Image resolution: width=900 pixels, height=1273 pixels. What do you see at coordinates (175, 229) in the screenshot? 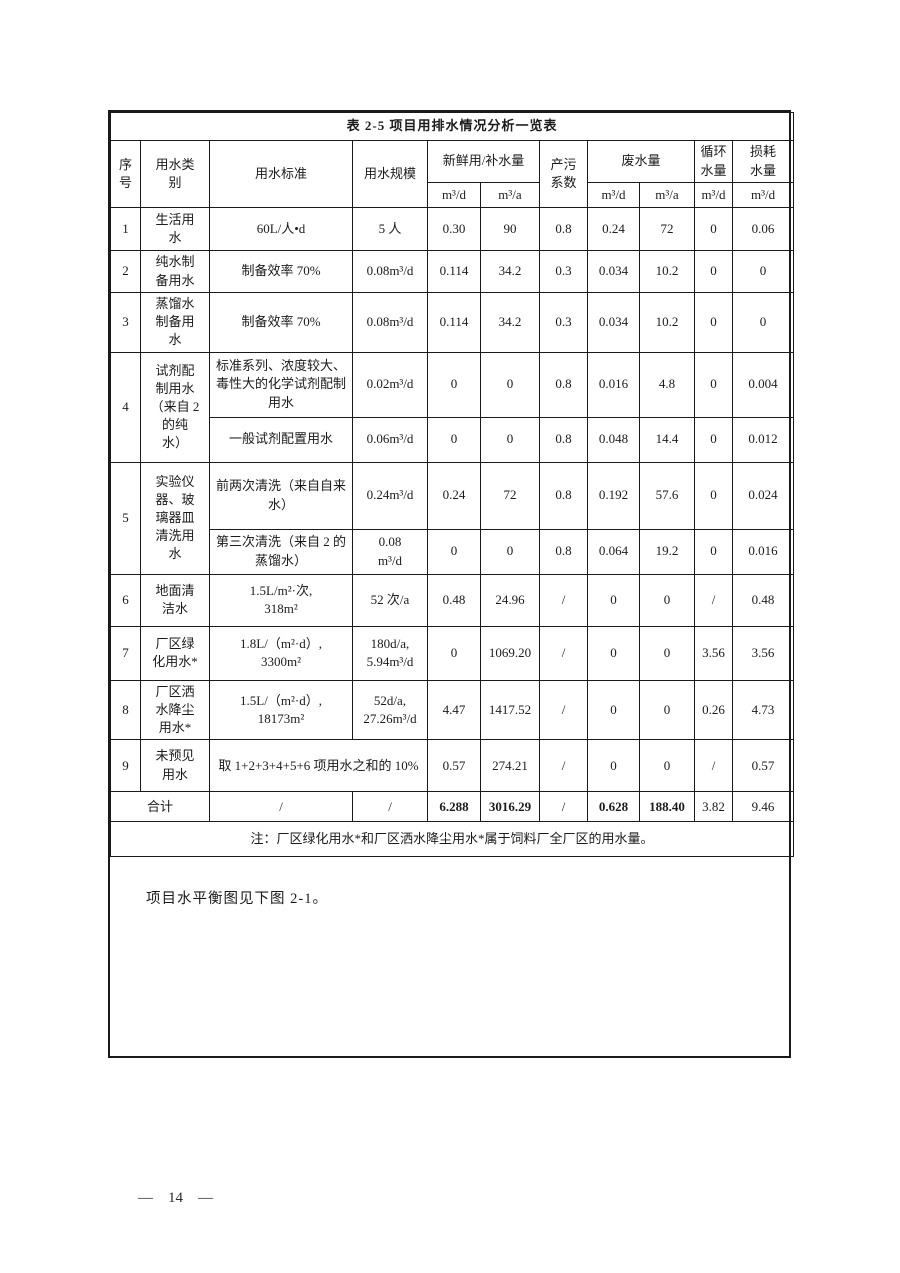
I see `cell-category: 生活用 水` at bounding box center [175, 229].